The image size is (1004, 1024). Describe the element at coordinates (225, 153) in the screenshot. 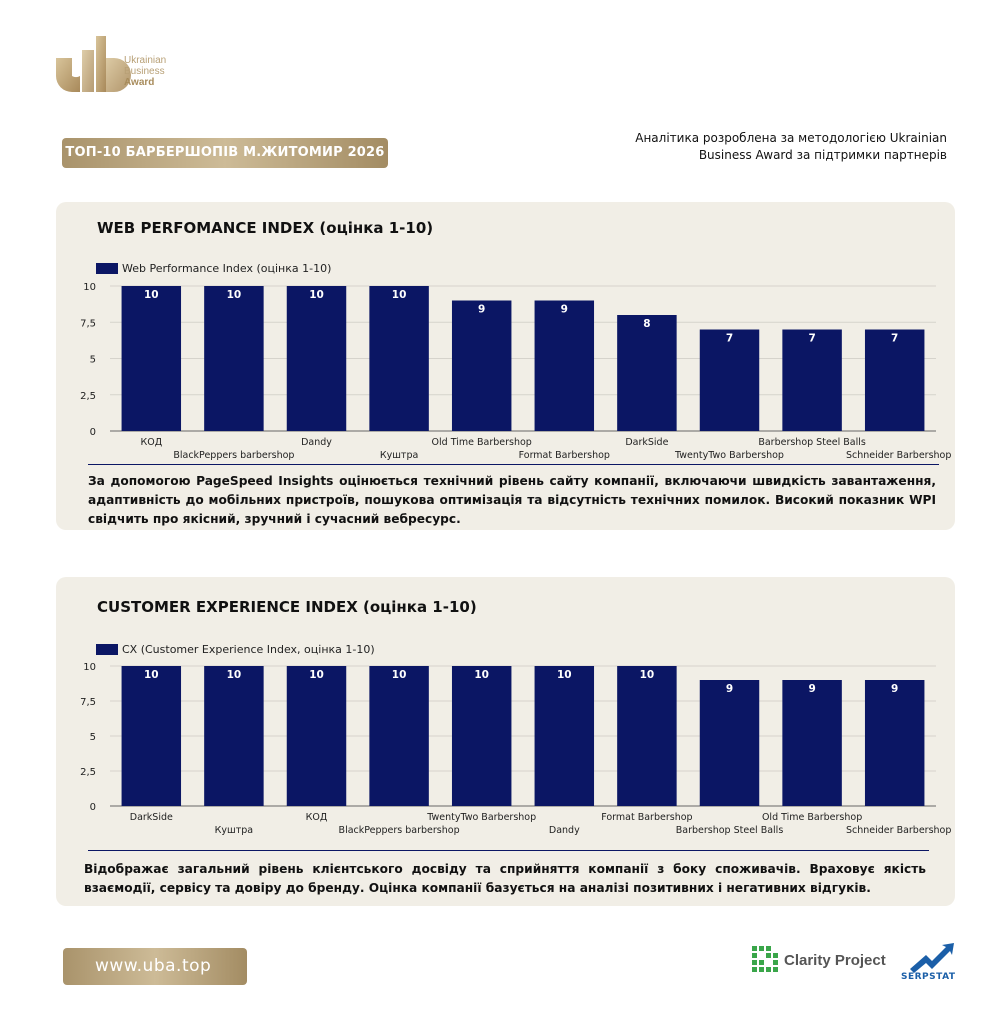

I see `page-title: ТОП-10 БАРБЕРШОПІВ М.ЖИТОМИР 2026` at that location.